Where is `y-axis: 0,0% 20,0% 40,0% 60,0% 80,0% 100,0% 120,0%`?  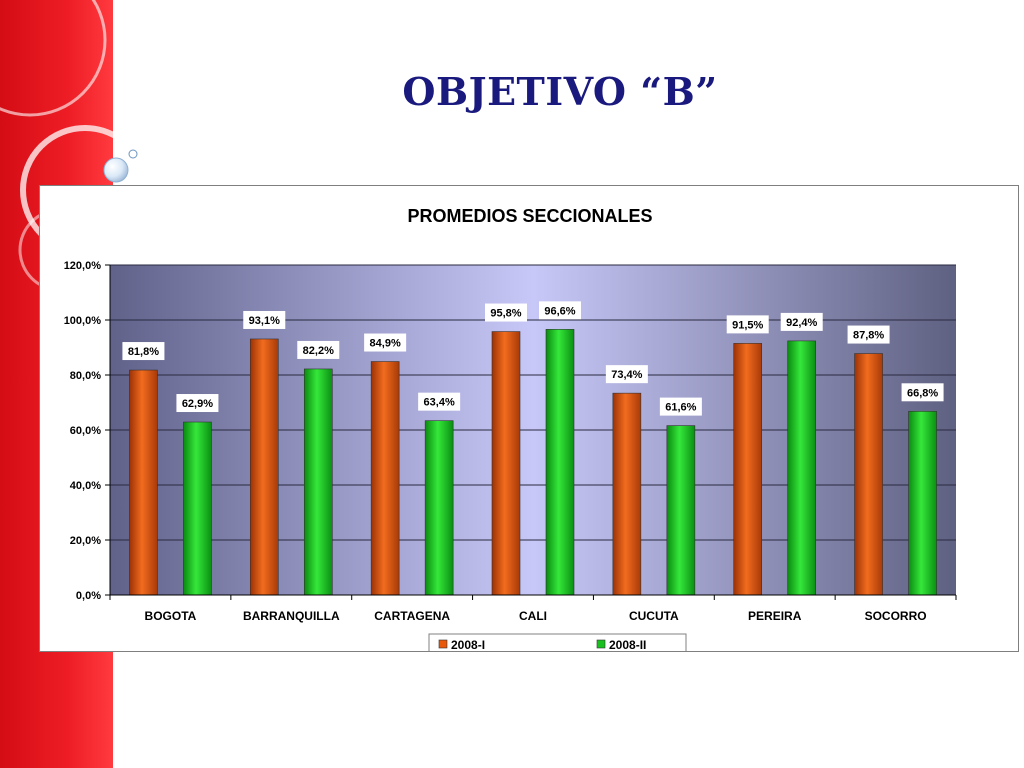 y-axis: 0,0% 20,0% 40,0% 60,0% 80,0% 100,0% 120,0% is located at coordinates (87, 431).